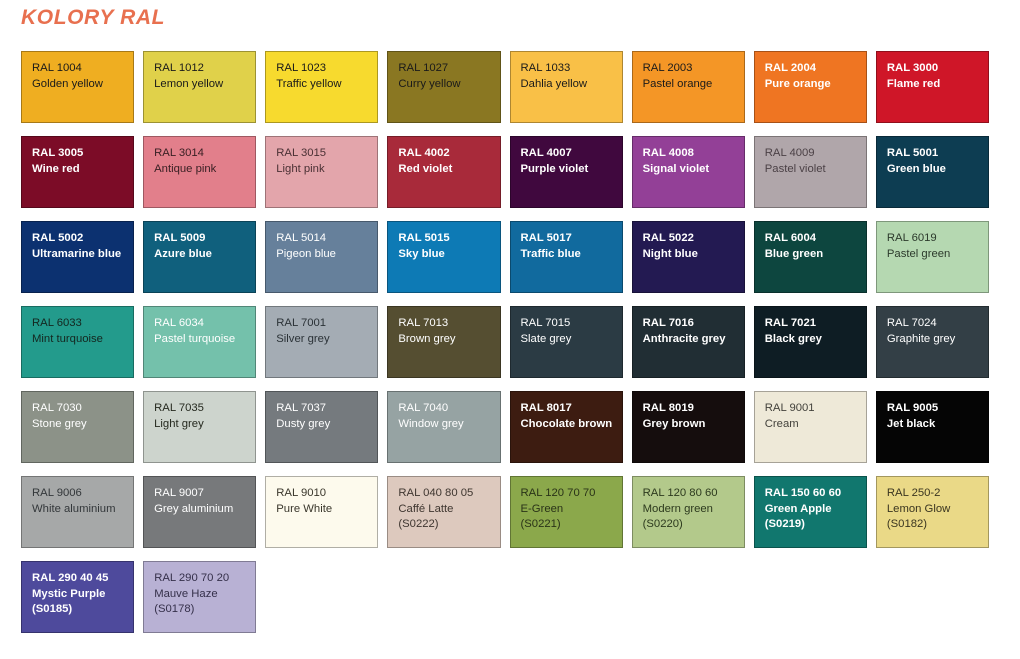  What do you see at coordinates (185, 168) in the screenshot?
I see `swatch-name: Antique pink` at bounding box center [185, 168].